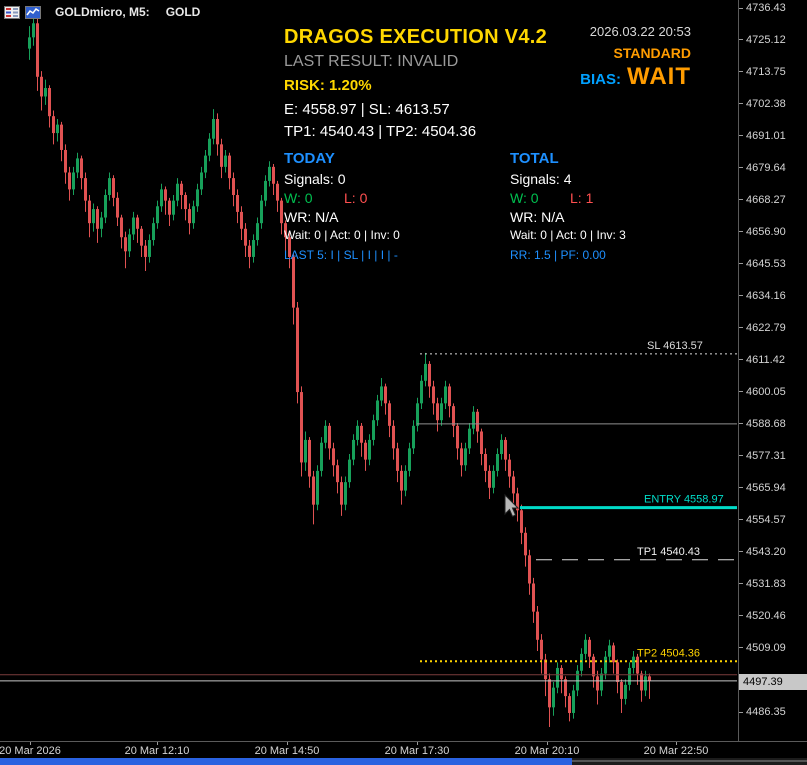 This screenshot has height=765, width=807. Describe the element at coordinates (766, 455) in the screenshot. I see `price-axis-label: 4577.31` at that location.